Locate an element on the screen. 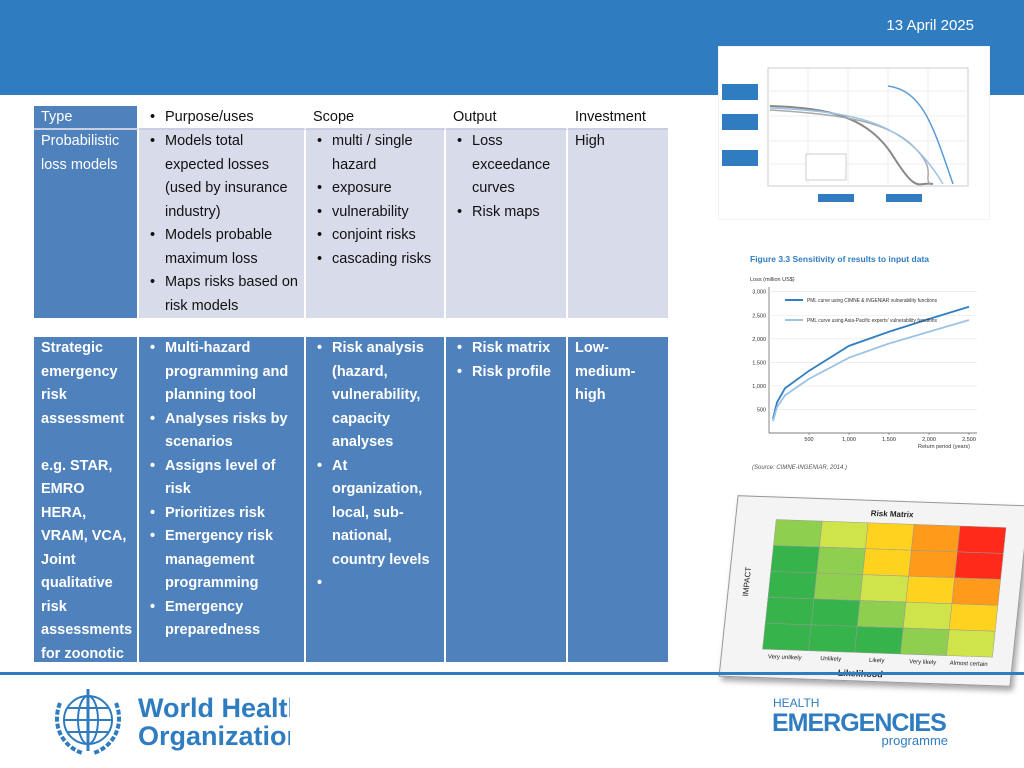 Image resolution: width=1024 pixels, height=768 pixels. y-tick-label: 1,000 is located at coordinates (759, 387).